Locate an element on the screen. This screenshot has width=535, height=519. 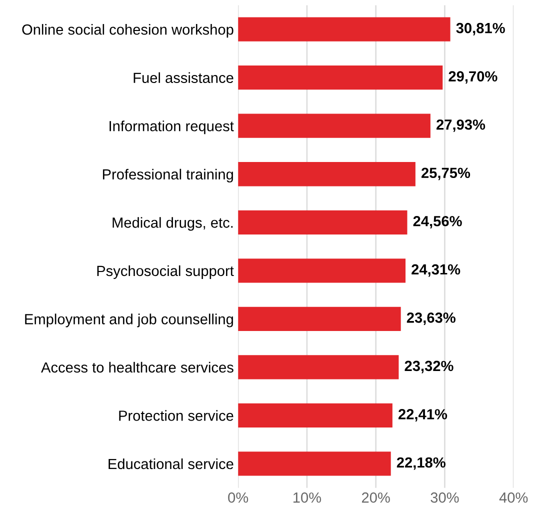
data-label: 22,41% is located at coordinates (423, 415).